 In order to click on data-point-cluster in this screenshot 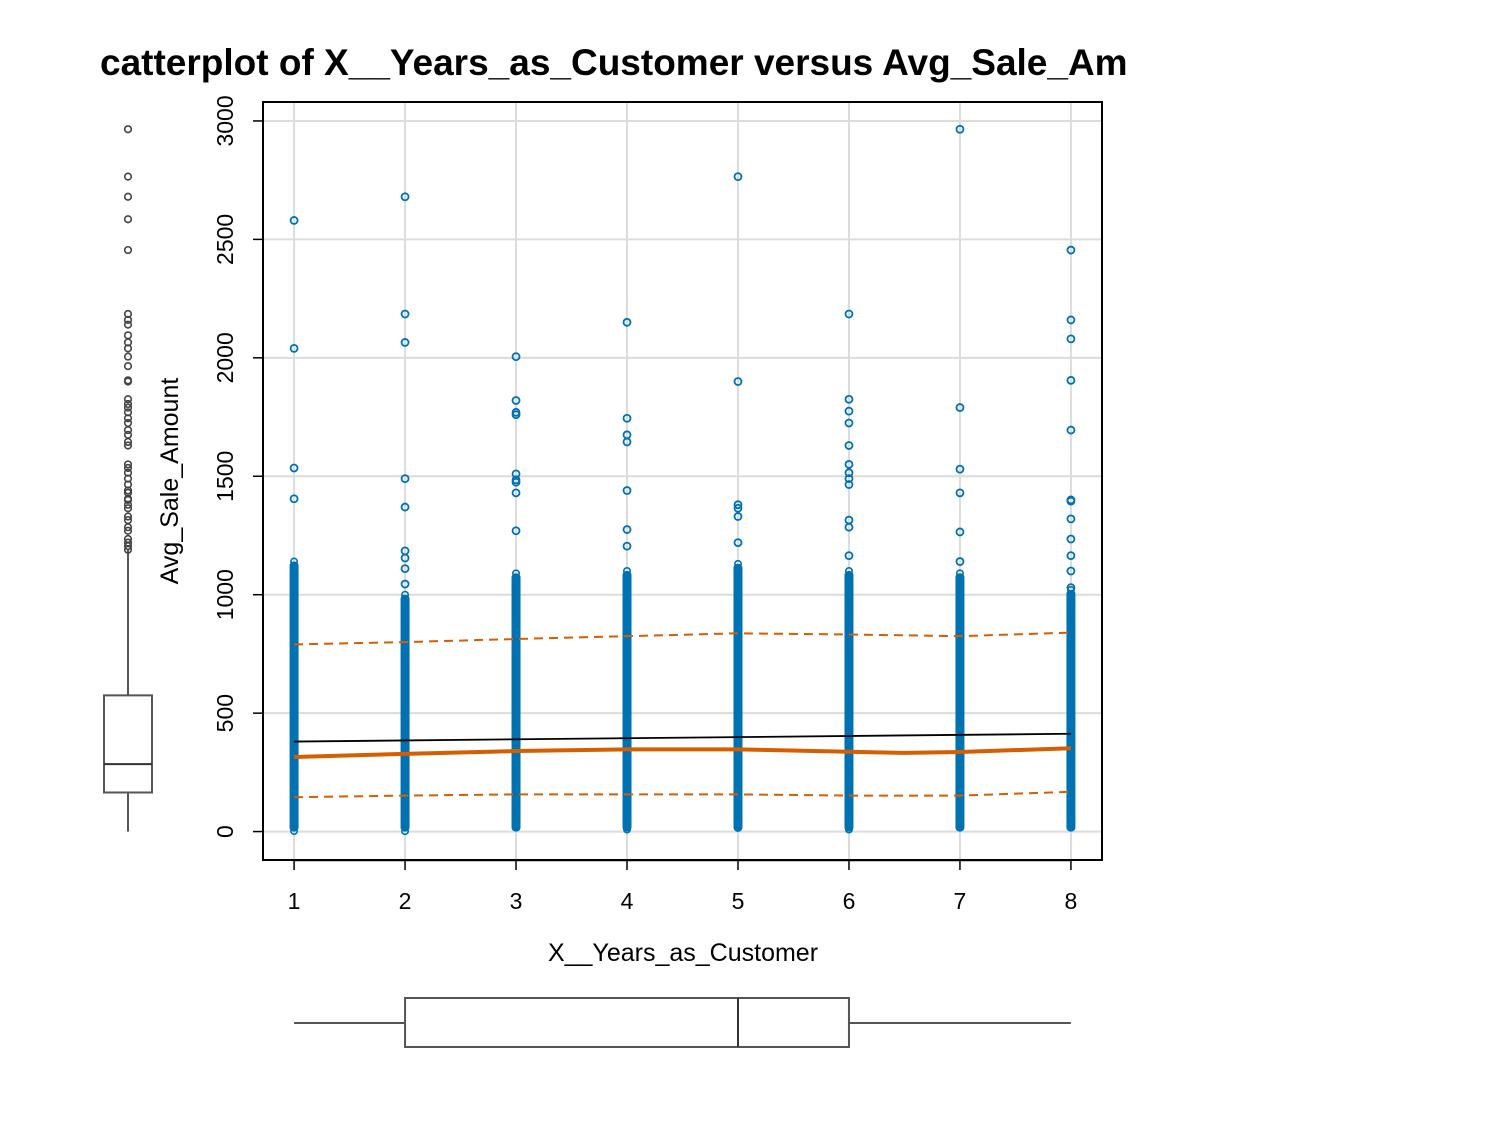, I will do `click(1071, 710)`.